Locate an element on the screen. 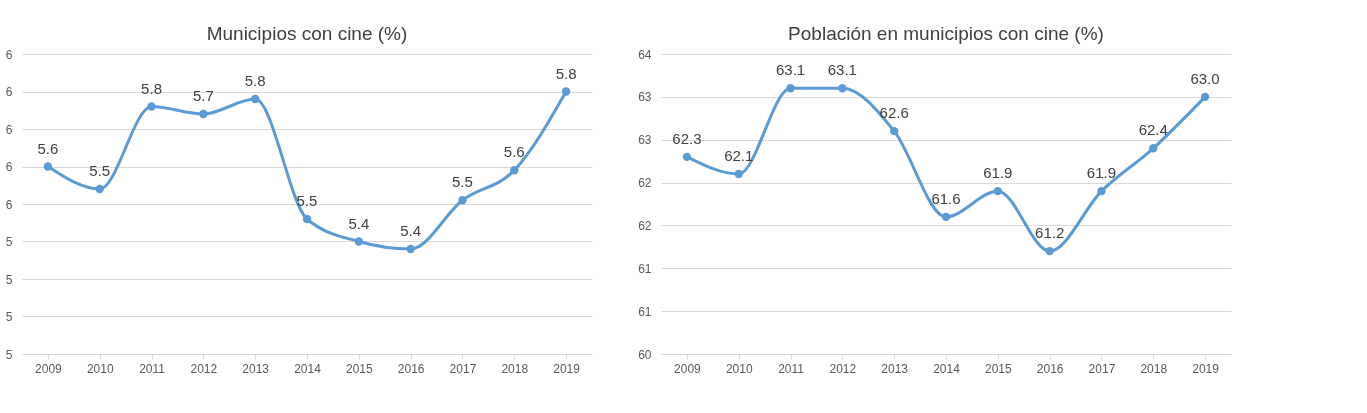  chart-title: Población en municipios con cine (%) is located at coordinates (946, 33).